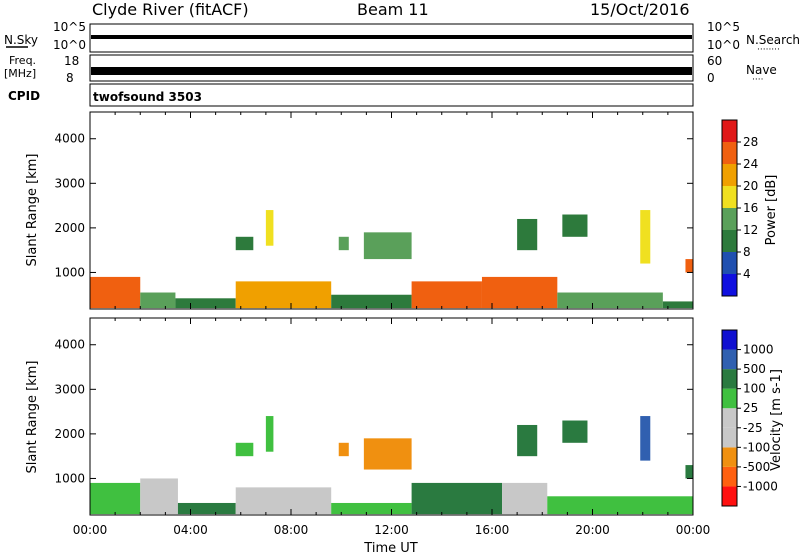  Describe the element at coordinates (351, 95) in the screenshot. I see `cpid-panel: CPID twofsound 3503` at that location.